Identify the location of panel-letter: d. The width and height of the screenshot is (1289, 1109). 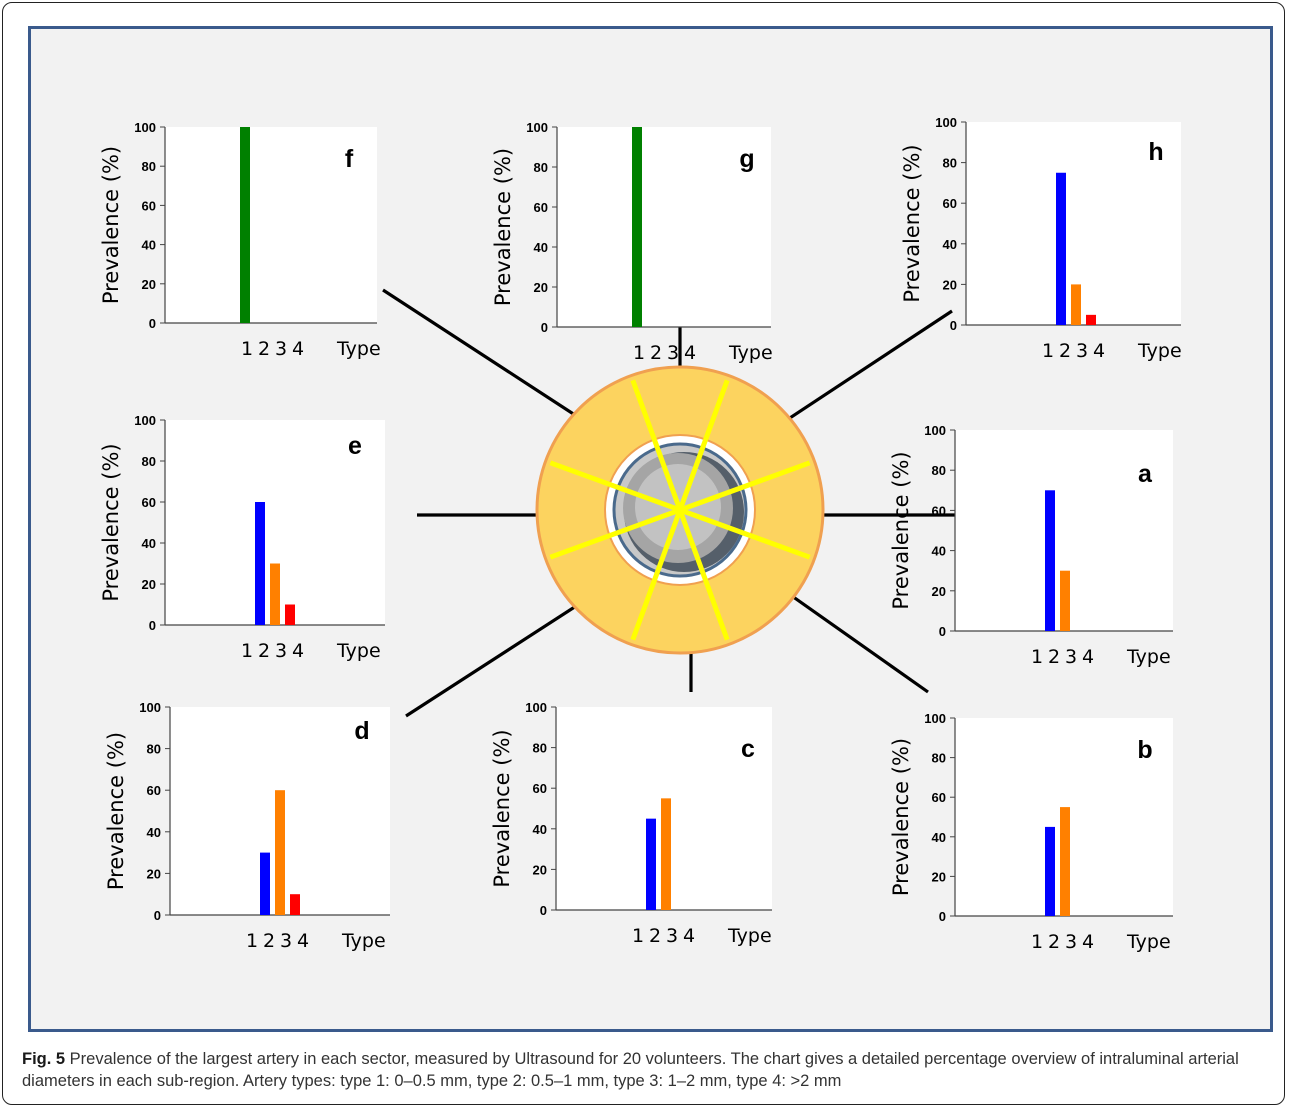
(361, 731).